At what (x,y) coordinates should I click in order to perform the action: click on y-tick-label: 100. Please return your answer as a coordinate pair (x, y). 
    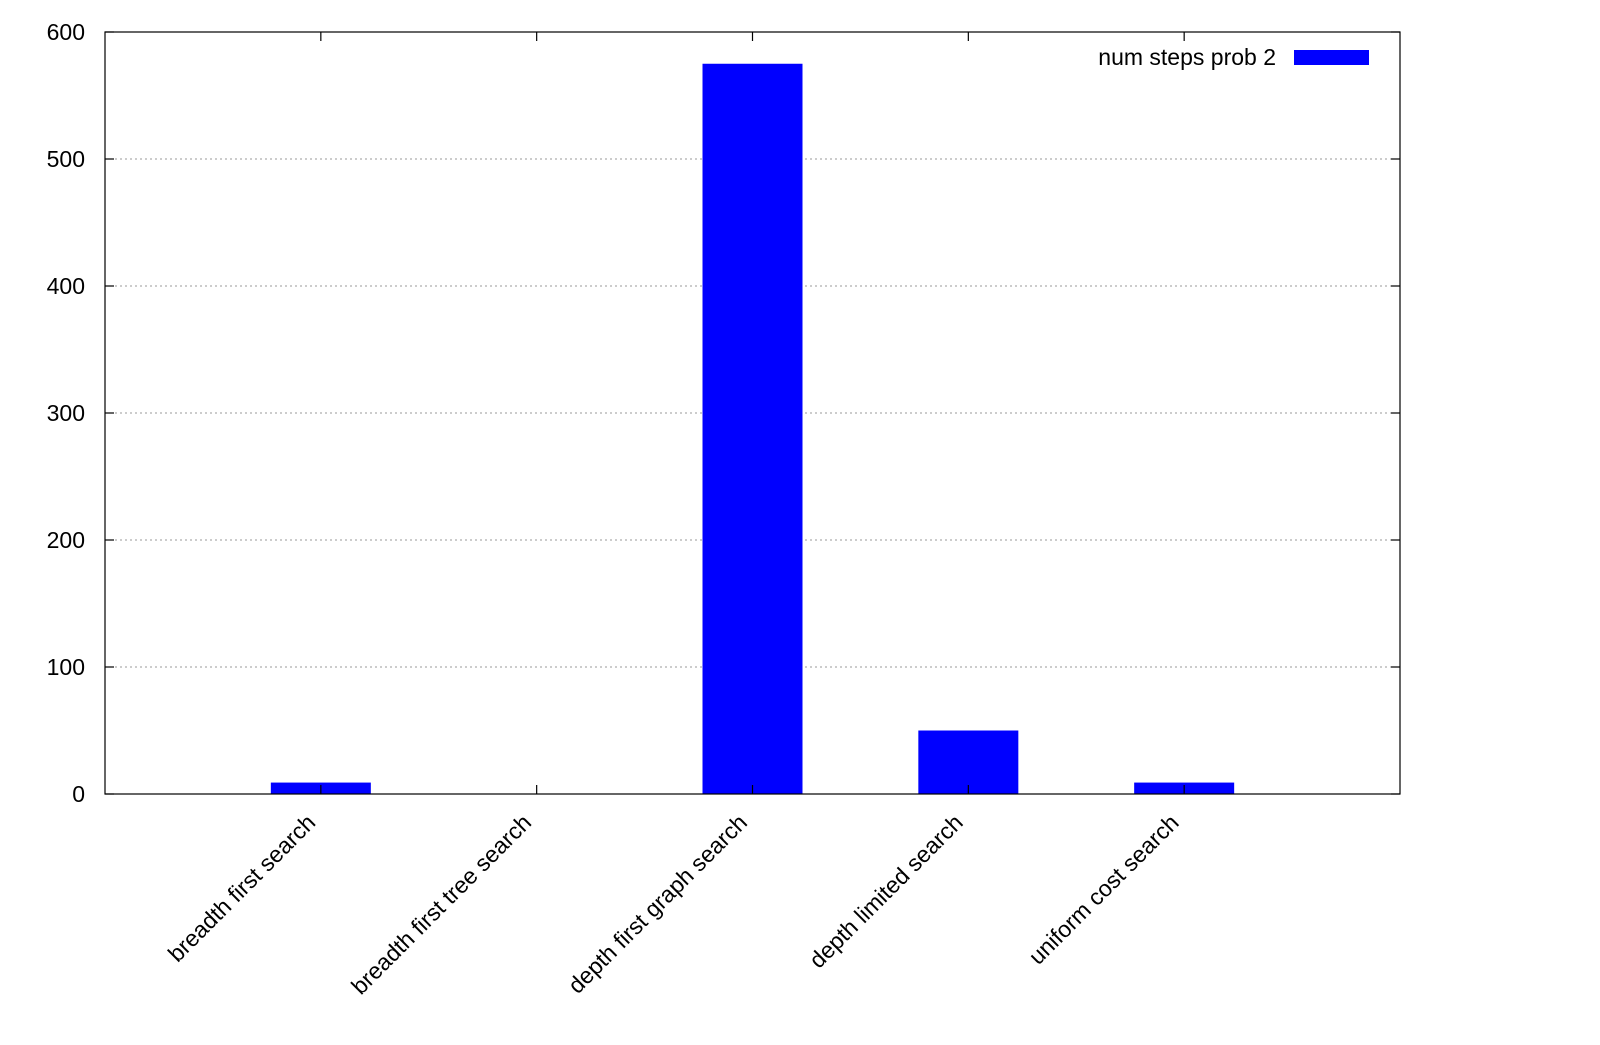
    Looking at the image, I should click on (66, 667).